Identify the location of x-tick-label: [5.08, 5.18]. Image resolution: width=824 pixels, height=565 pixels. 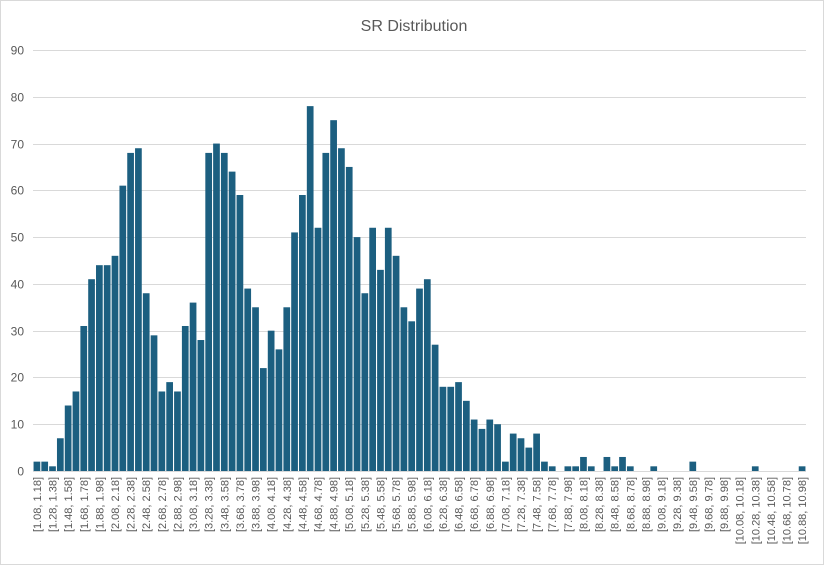
(350, 504).